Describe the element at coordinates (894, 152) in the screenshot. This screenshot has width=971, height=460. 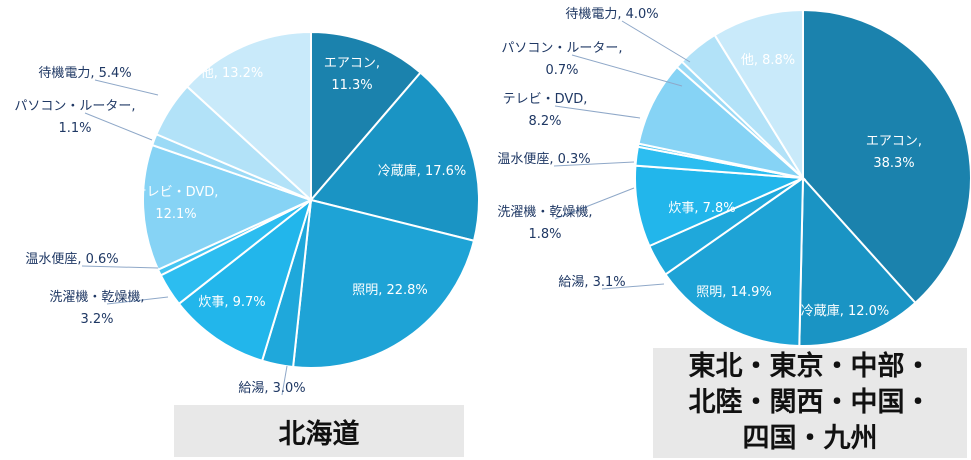
I see `slice-label: エアコン, 38.3%` at that location.